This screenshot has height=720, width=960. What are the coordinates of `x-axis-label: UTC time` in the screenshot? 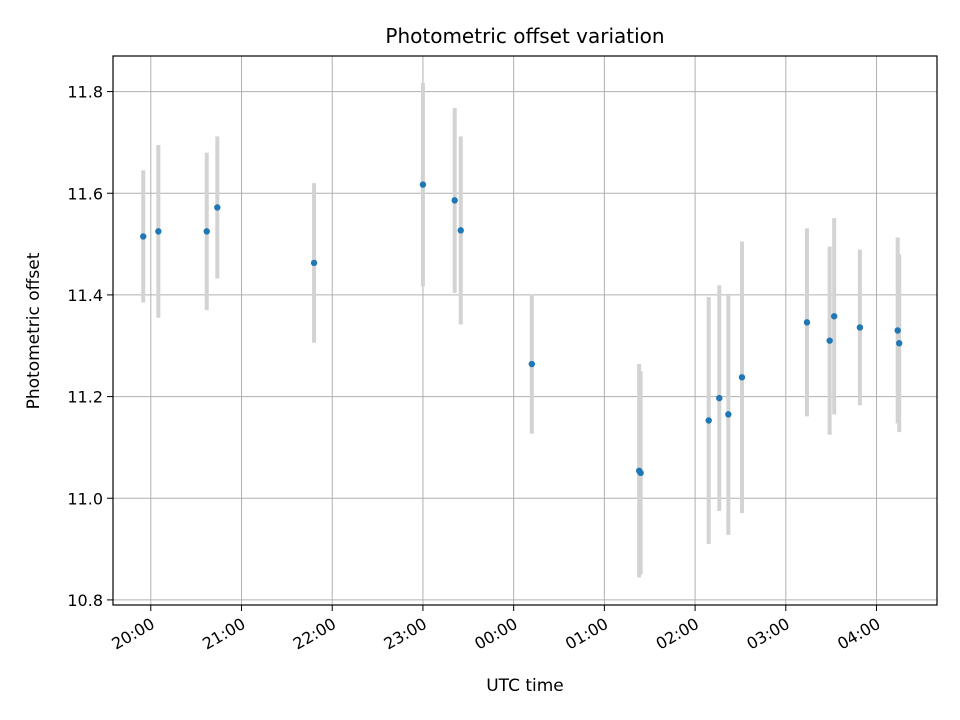 It's located at (525, 686).